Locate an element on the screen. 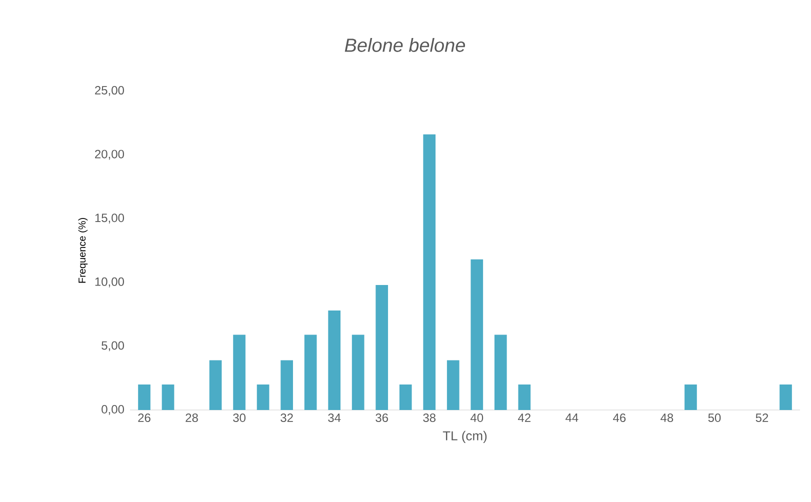 Image resolution: width=811 pixels, height=502 pixels. x-tick-label: 42 is located at coordinates (524, 418).